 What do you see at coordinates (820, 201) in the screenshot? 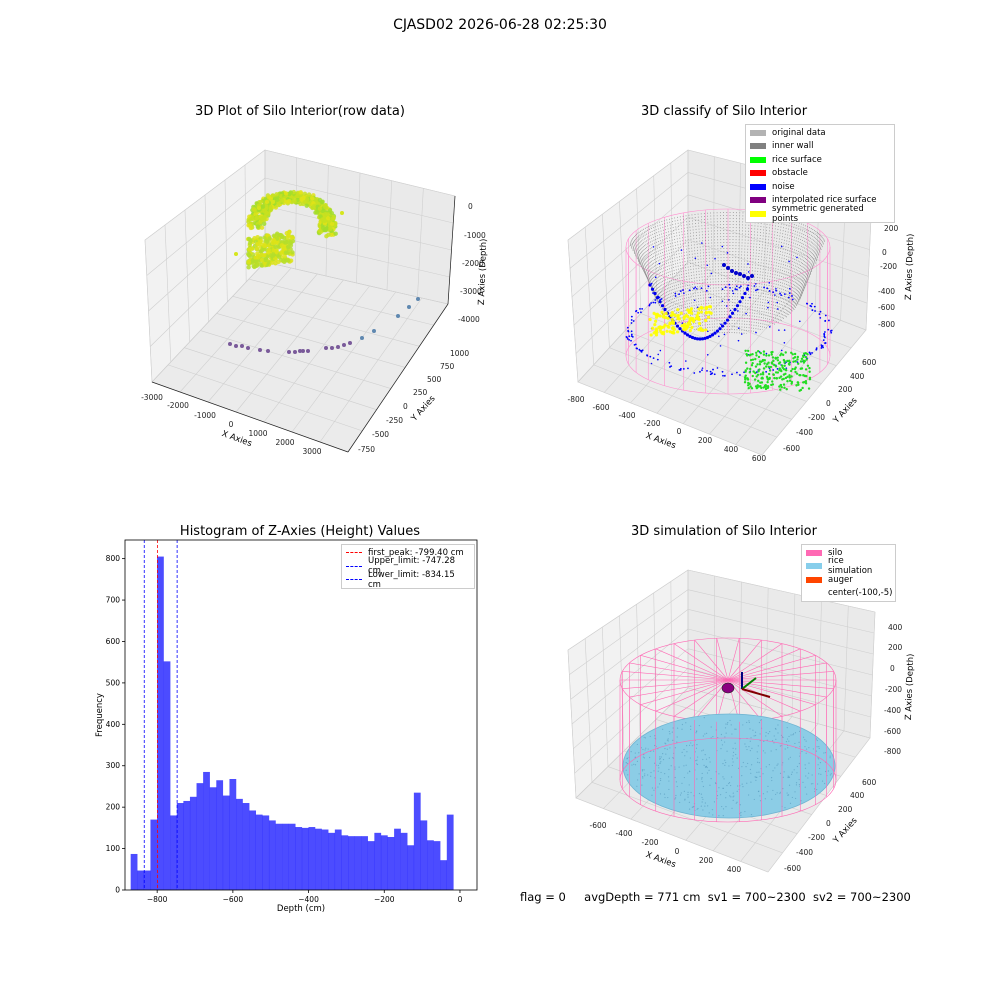
I see `legend-item: interpolated rice surface` at bounding box center [820, 201].